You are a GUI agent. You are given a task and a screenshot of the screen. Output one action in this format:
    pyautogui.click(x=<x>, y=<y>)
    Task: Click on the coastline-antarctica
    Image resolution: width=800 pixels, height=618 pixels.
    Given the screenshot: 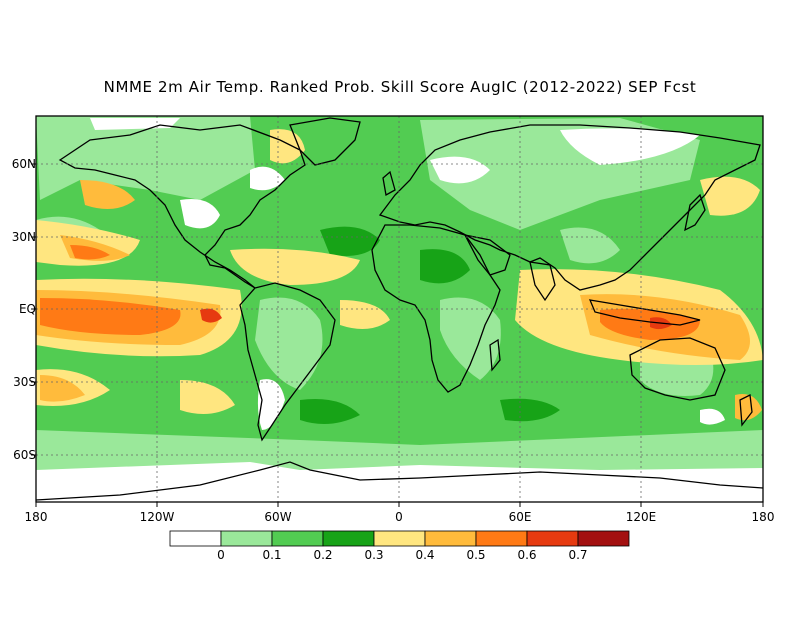 What is the action you would take?
    pyautogui.click(x=399, y=481)
    